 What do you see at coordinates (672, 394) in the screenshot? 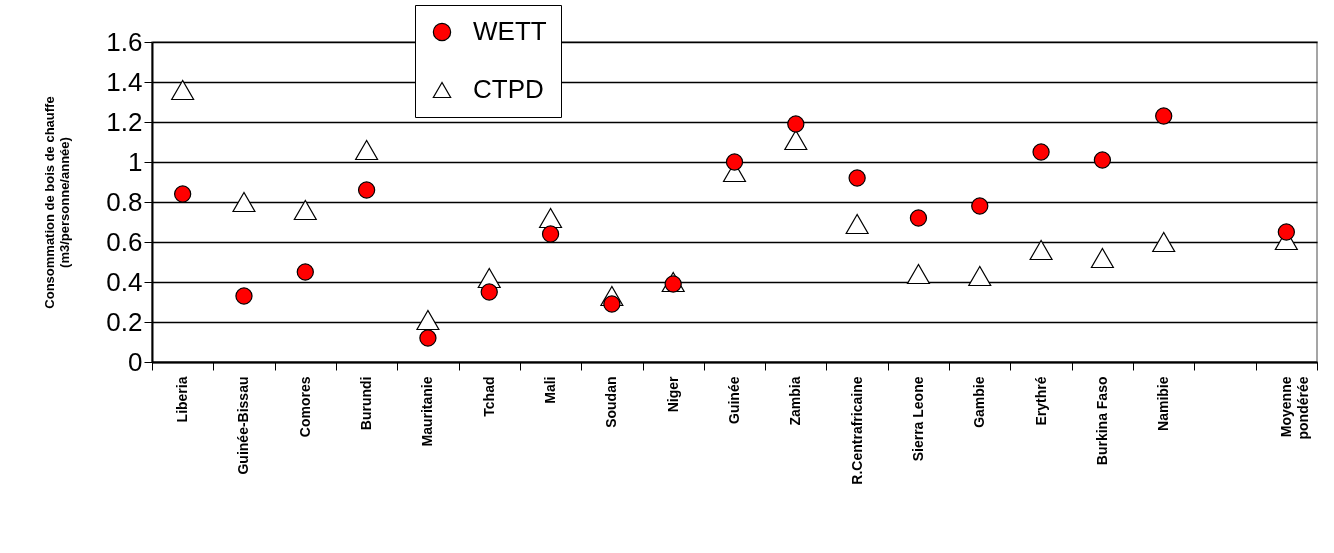
I see `x-tick-label: Niger` at bounding box center [672, 394].